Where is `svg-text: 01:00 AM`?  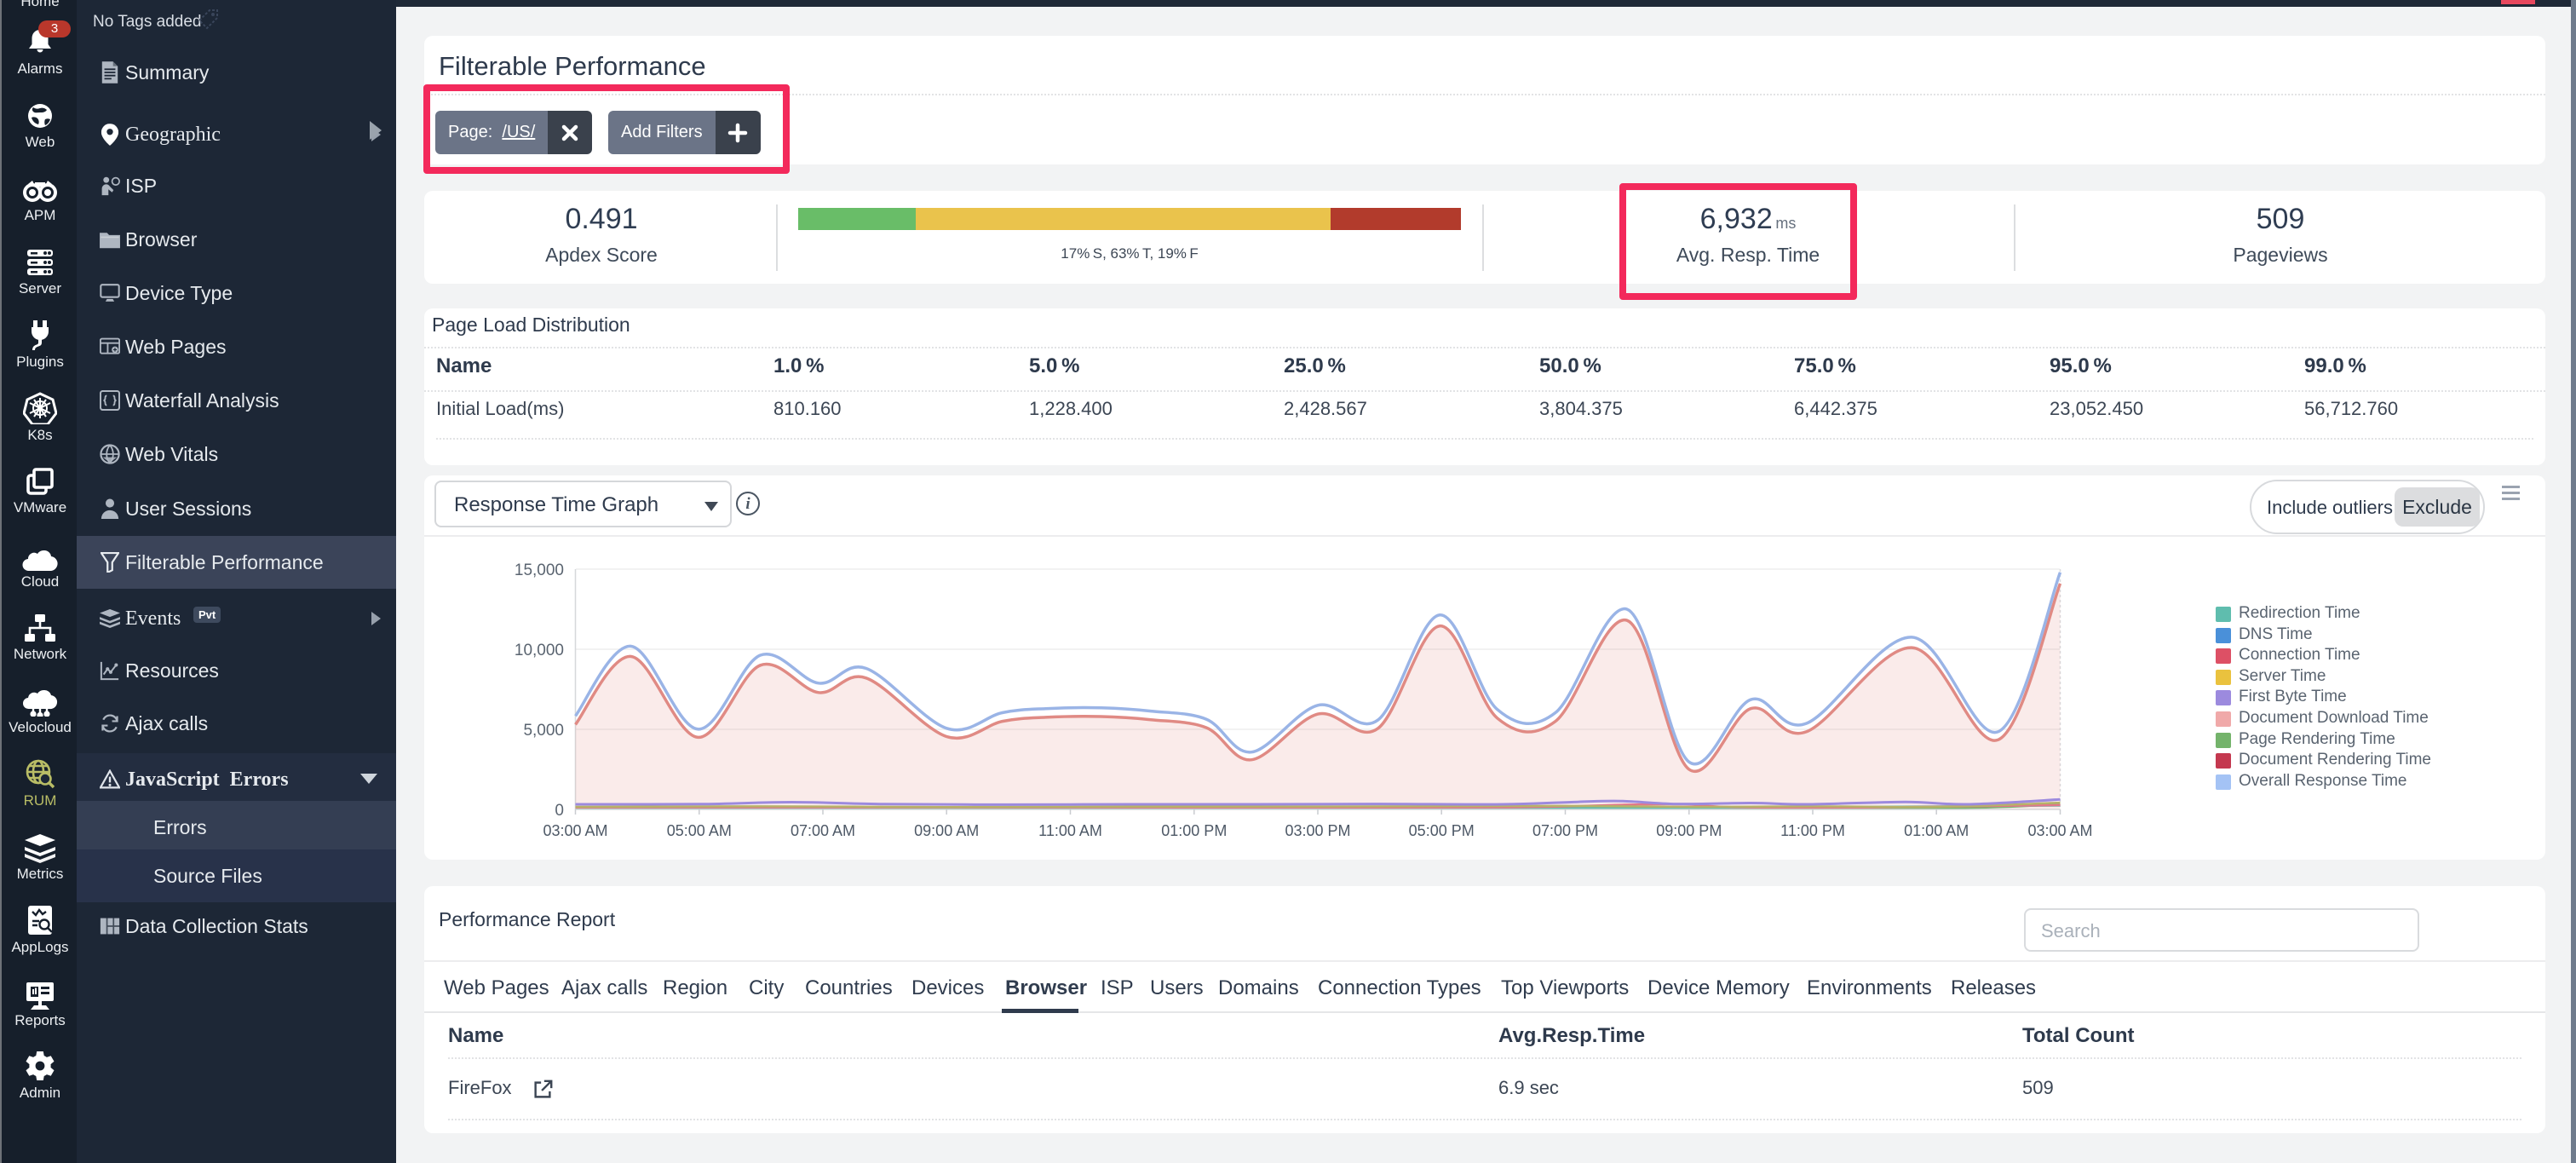
svg-text: 01:00 AM is located at coordinates (1937, 830).